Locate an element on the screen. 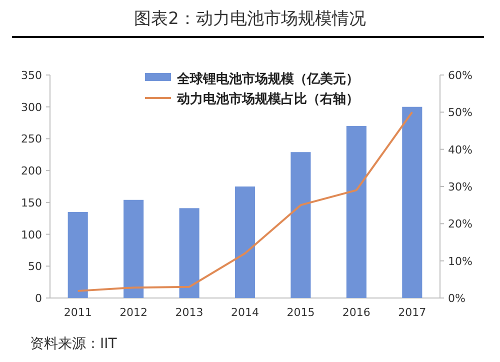 The width and height of the screenshot is (500, 362). text: 资料来源：IIT is located at coordinates (74, 344).